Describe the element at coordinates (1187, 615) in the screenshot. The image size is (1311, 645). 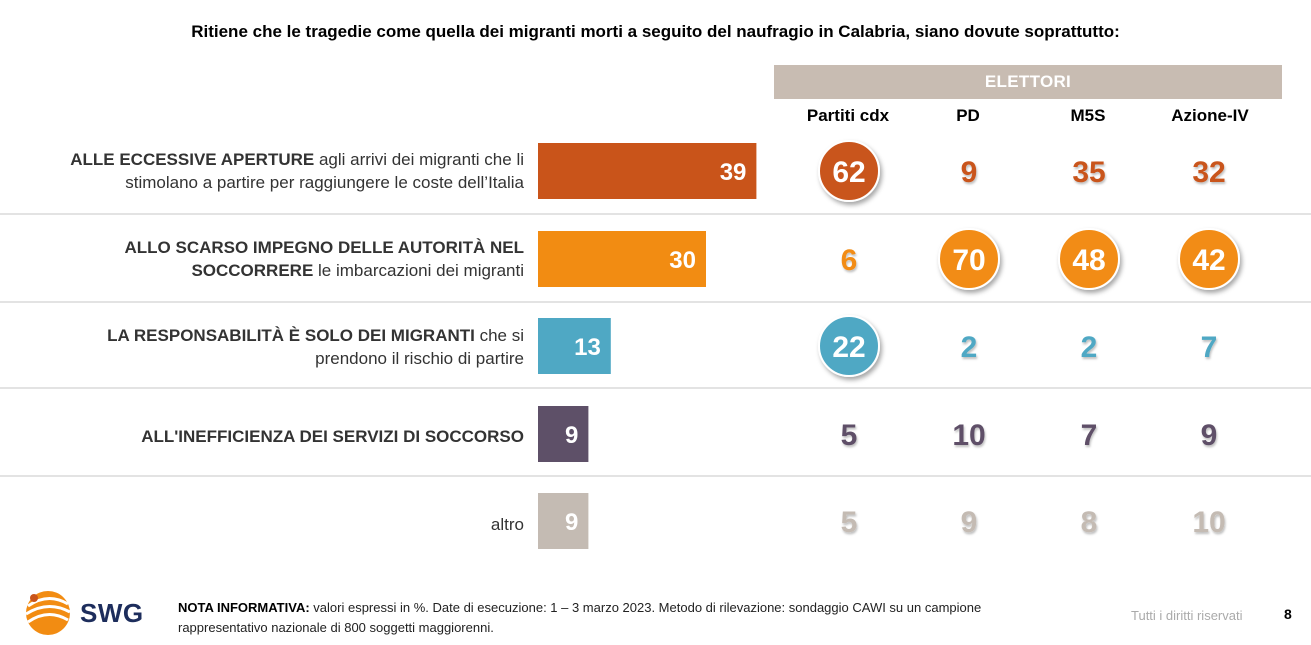
I see `rights-text: Tutti i diritti riservati` at that location.